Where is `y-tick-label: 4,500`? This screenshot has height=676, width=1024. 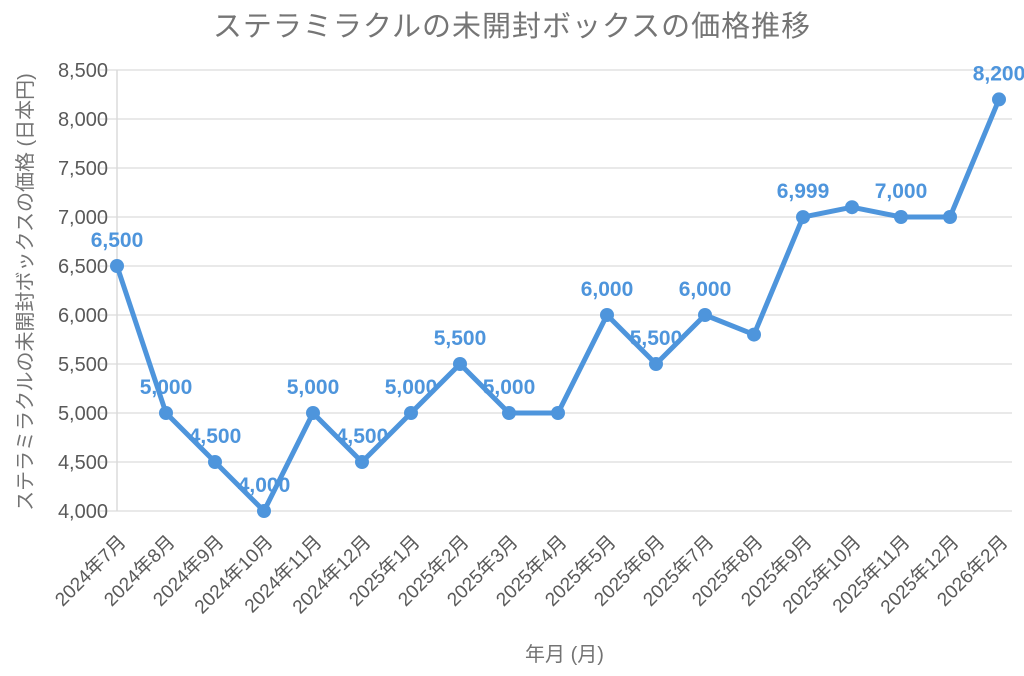 y-tick-label: 4,500 is located at coordinates (83, 463).